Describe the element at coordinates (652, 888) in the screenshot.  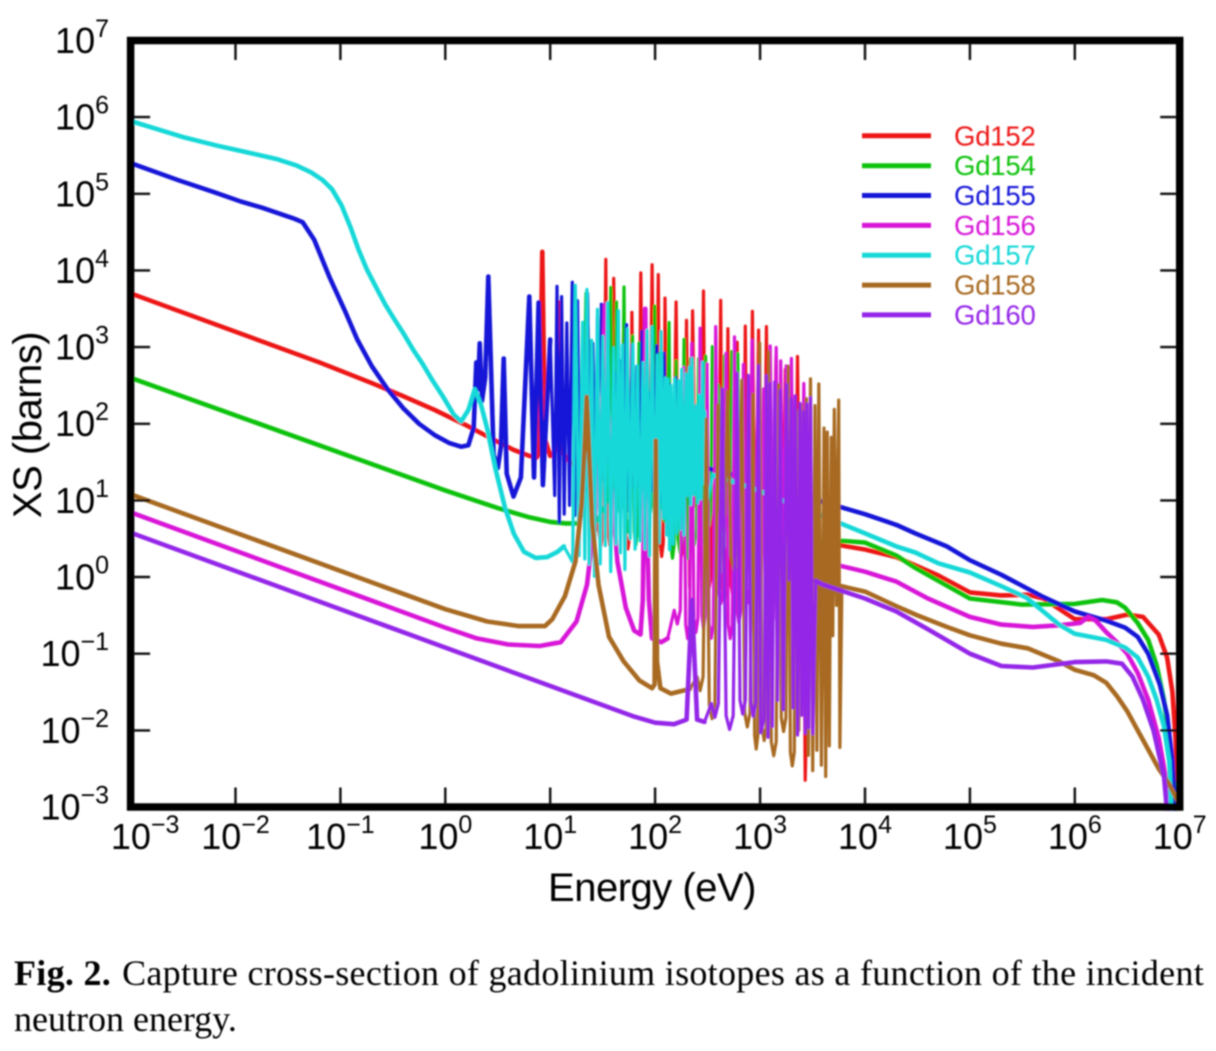
I see `svg-text: Energy (eV)` at that location.